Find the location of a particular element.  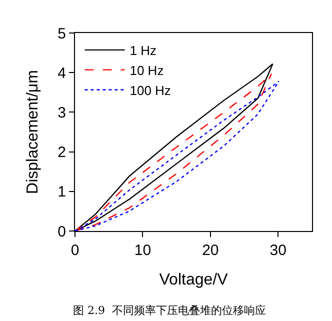

legend-label: 10 Hz is located at coordinates (147, 70).